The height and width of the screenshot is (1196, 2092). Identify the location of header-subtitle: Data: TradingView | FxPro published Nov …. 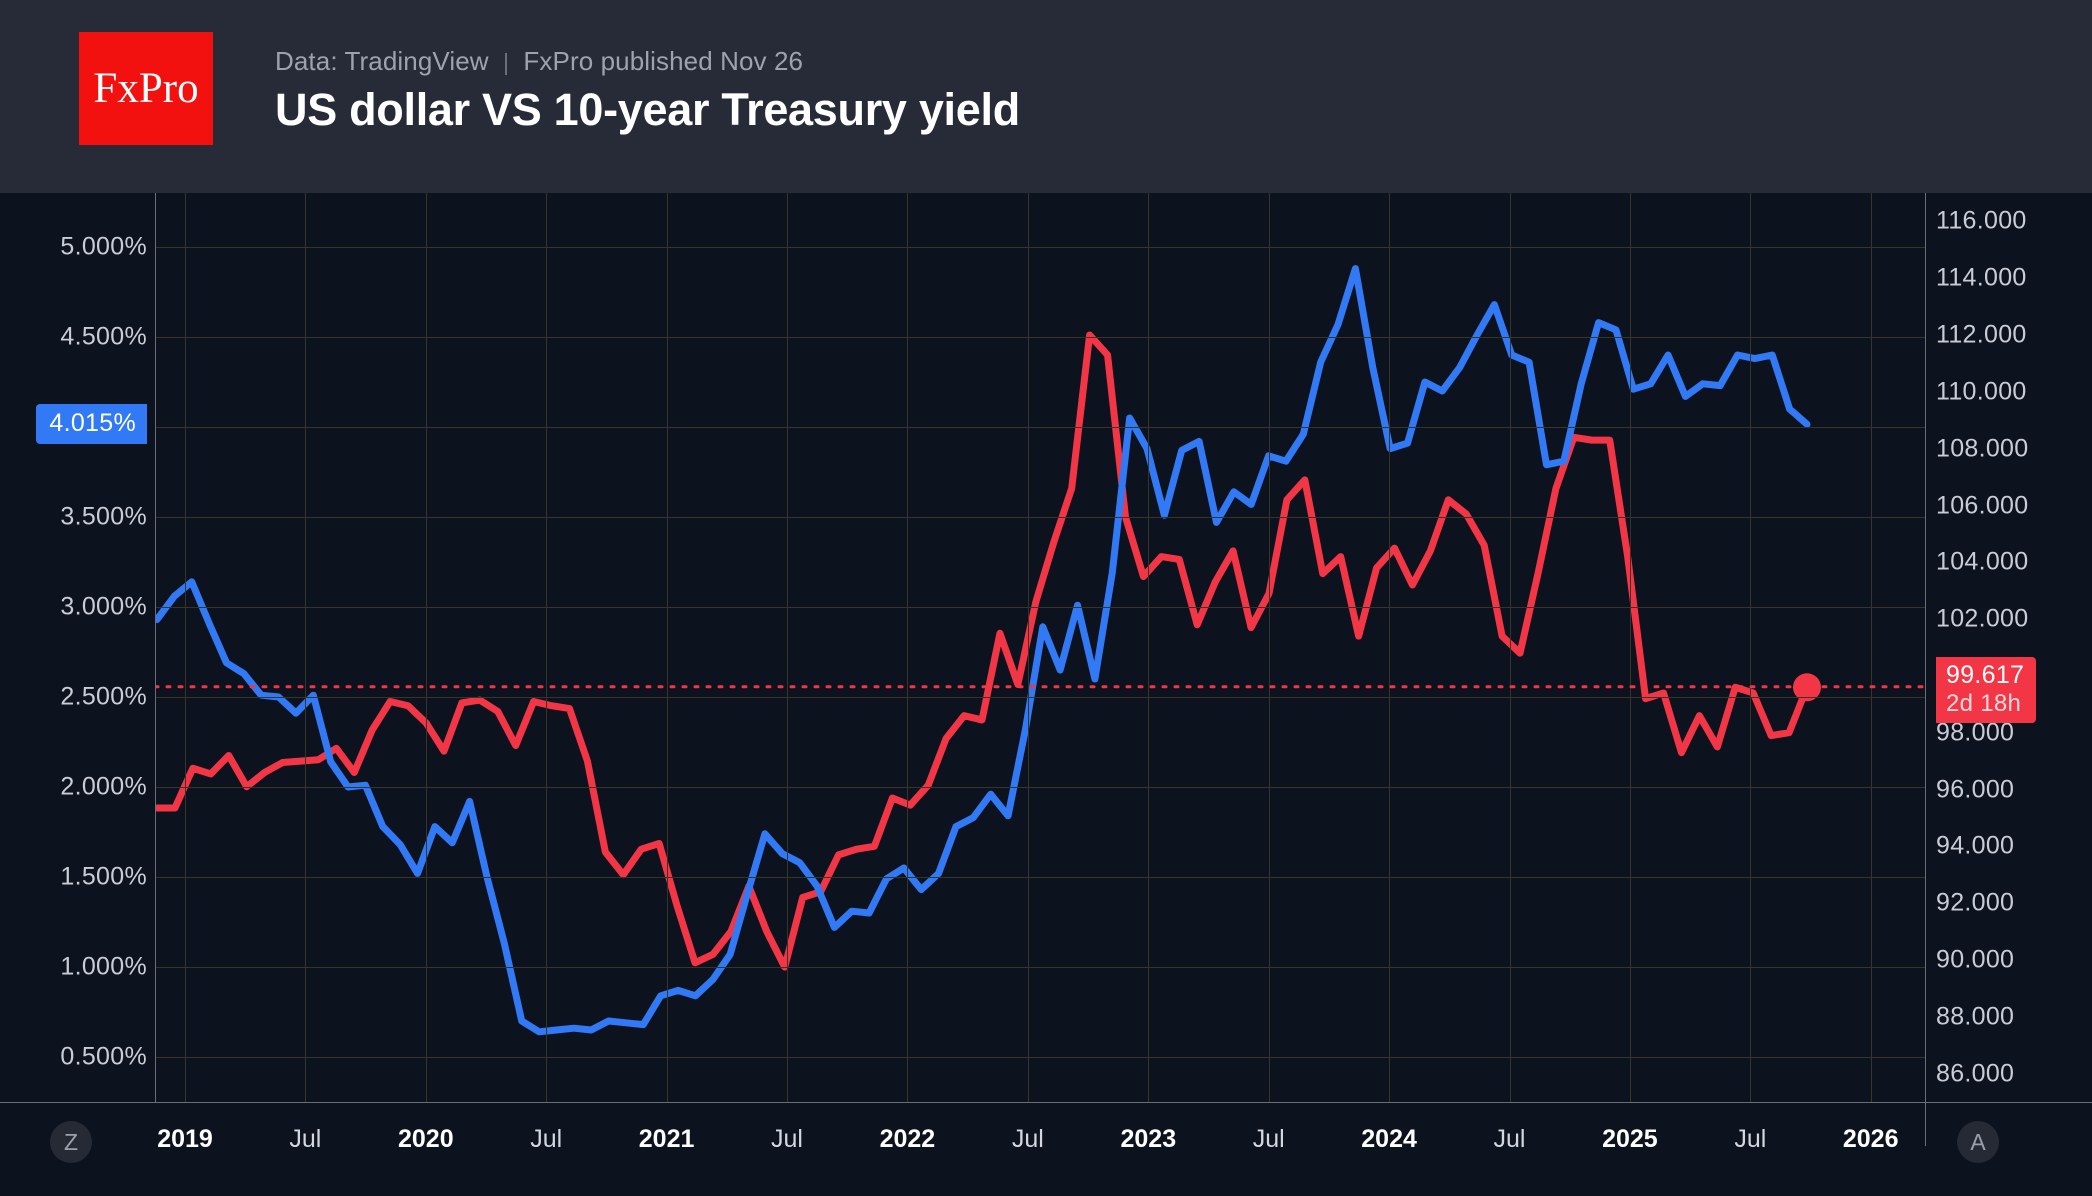
(539, 61).